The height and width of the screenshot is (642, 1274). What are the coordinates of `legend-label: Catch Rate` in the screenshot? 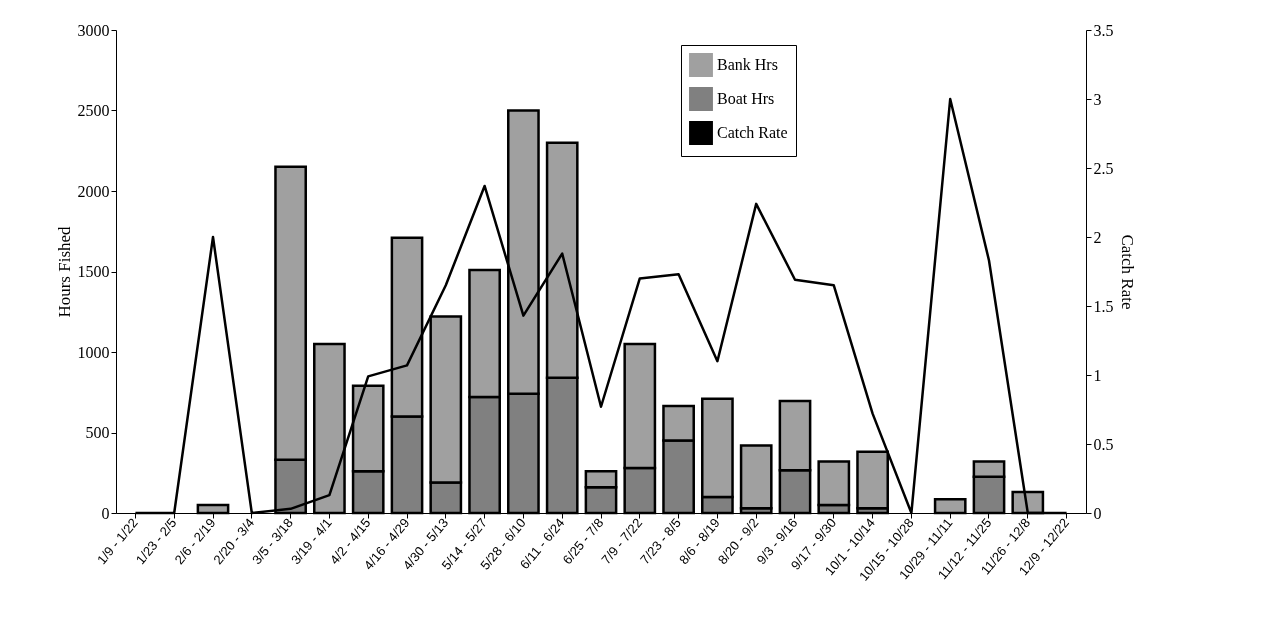 It's located at (752, 132).